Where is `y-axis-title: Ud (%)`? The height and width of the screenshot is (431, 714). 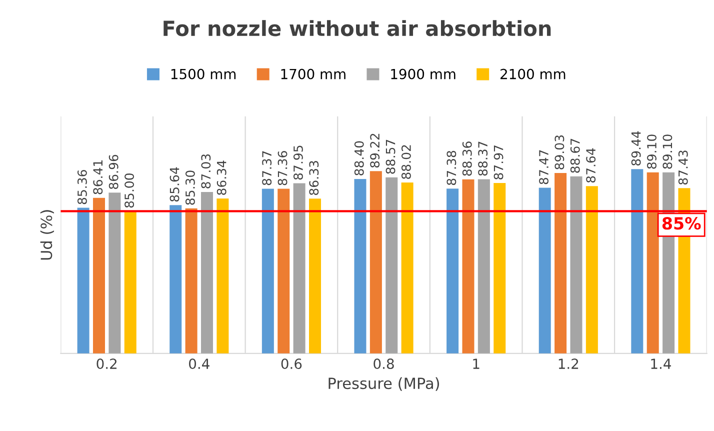
y-axis-title: Ud (%) is located at coordinates (47, 235).